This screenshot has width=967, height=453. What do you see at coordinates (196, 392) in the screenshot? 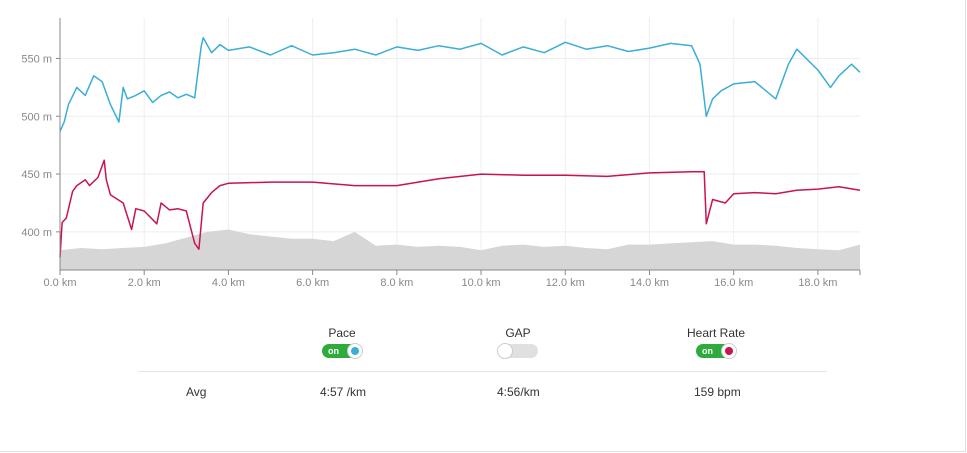
I see `avg-label: Avg` at bounding box center [196, 392].